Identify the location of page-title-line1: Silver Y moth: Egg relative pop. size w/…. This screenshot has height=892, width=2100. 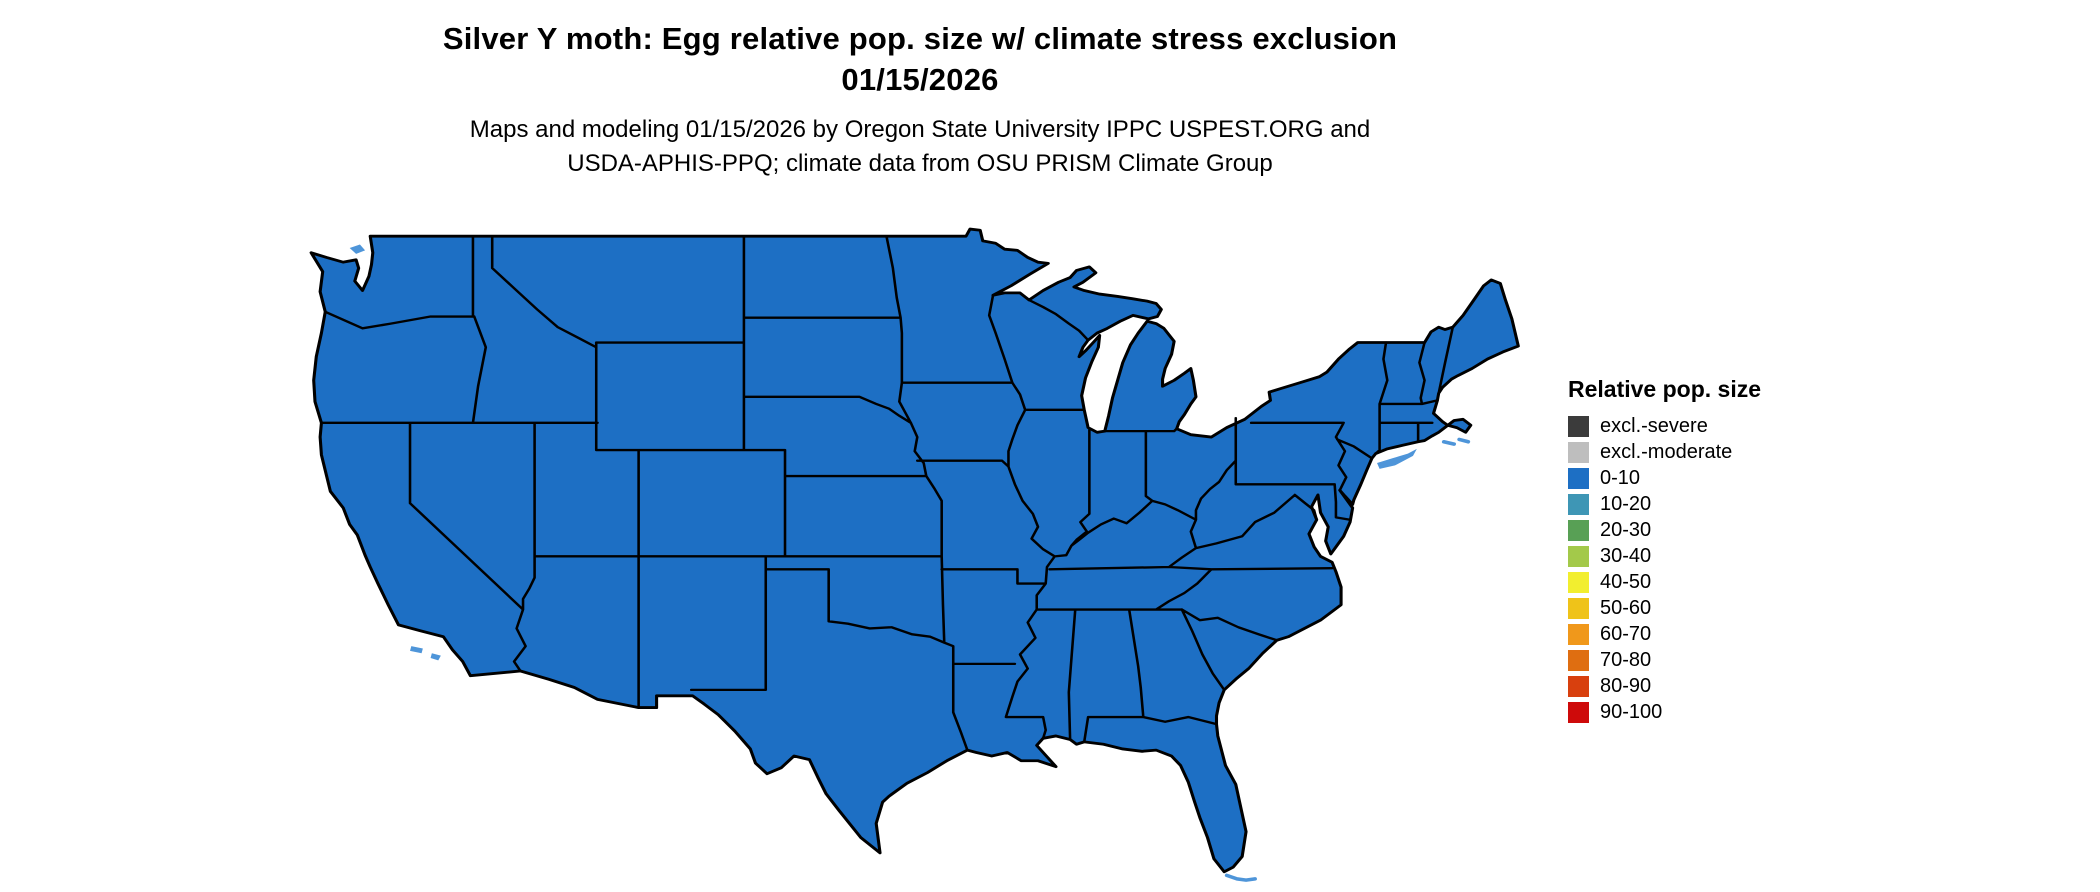
(920, 38).